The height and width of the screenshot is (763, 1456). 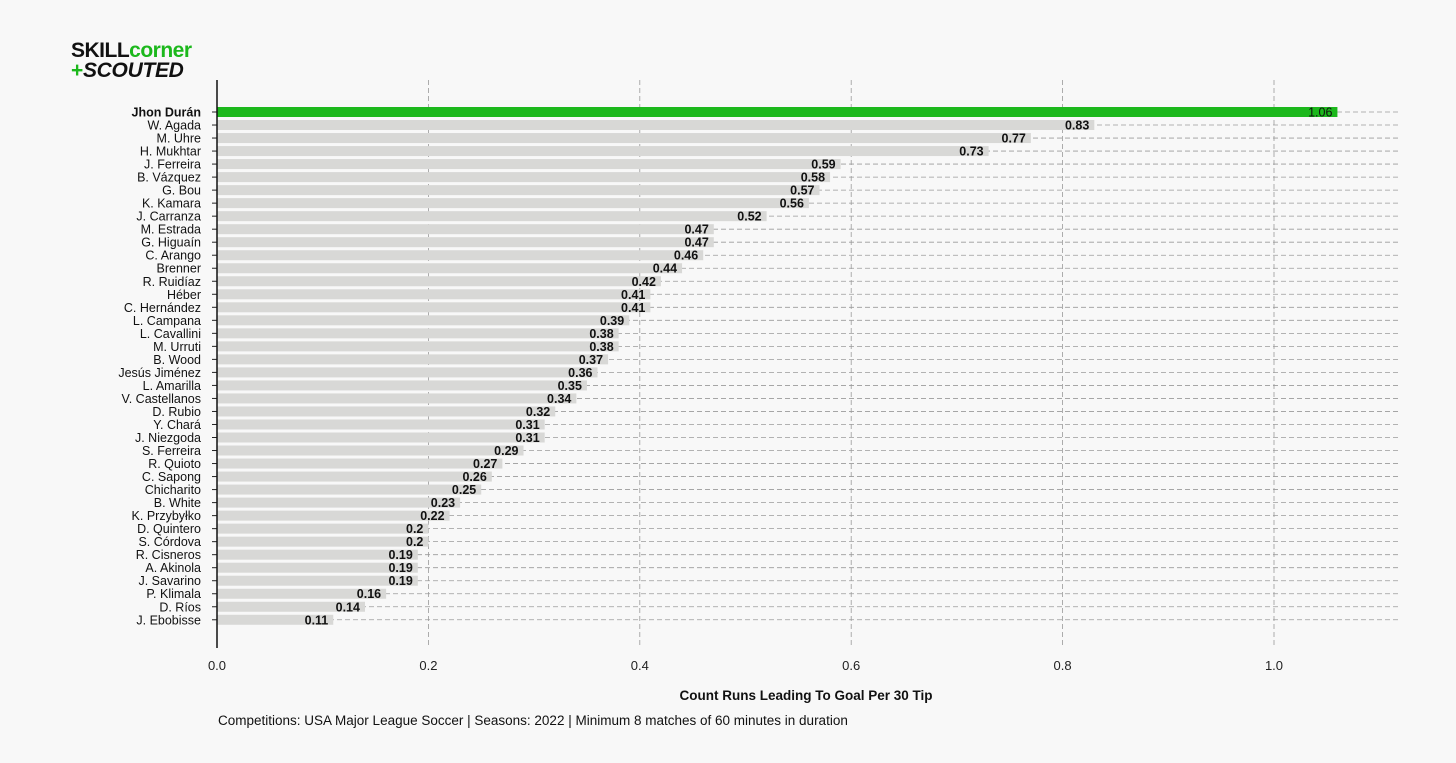 What do you see at coordinates (172, 282) in the screenshot?
I see `y-tick-label: R. Ruidíaz` at bounding box center [172, 282].